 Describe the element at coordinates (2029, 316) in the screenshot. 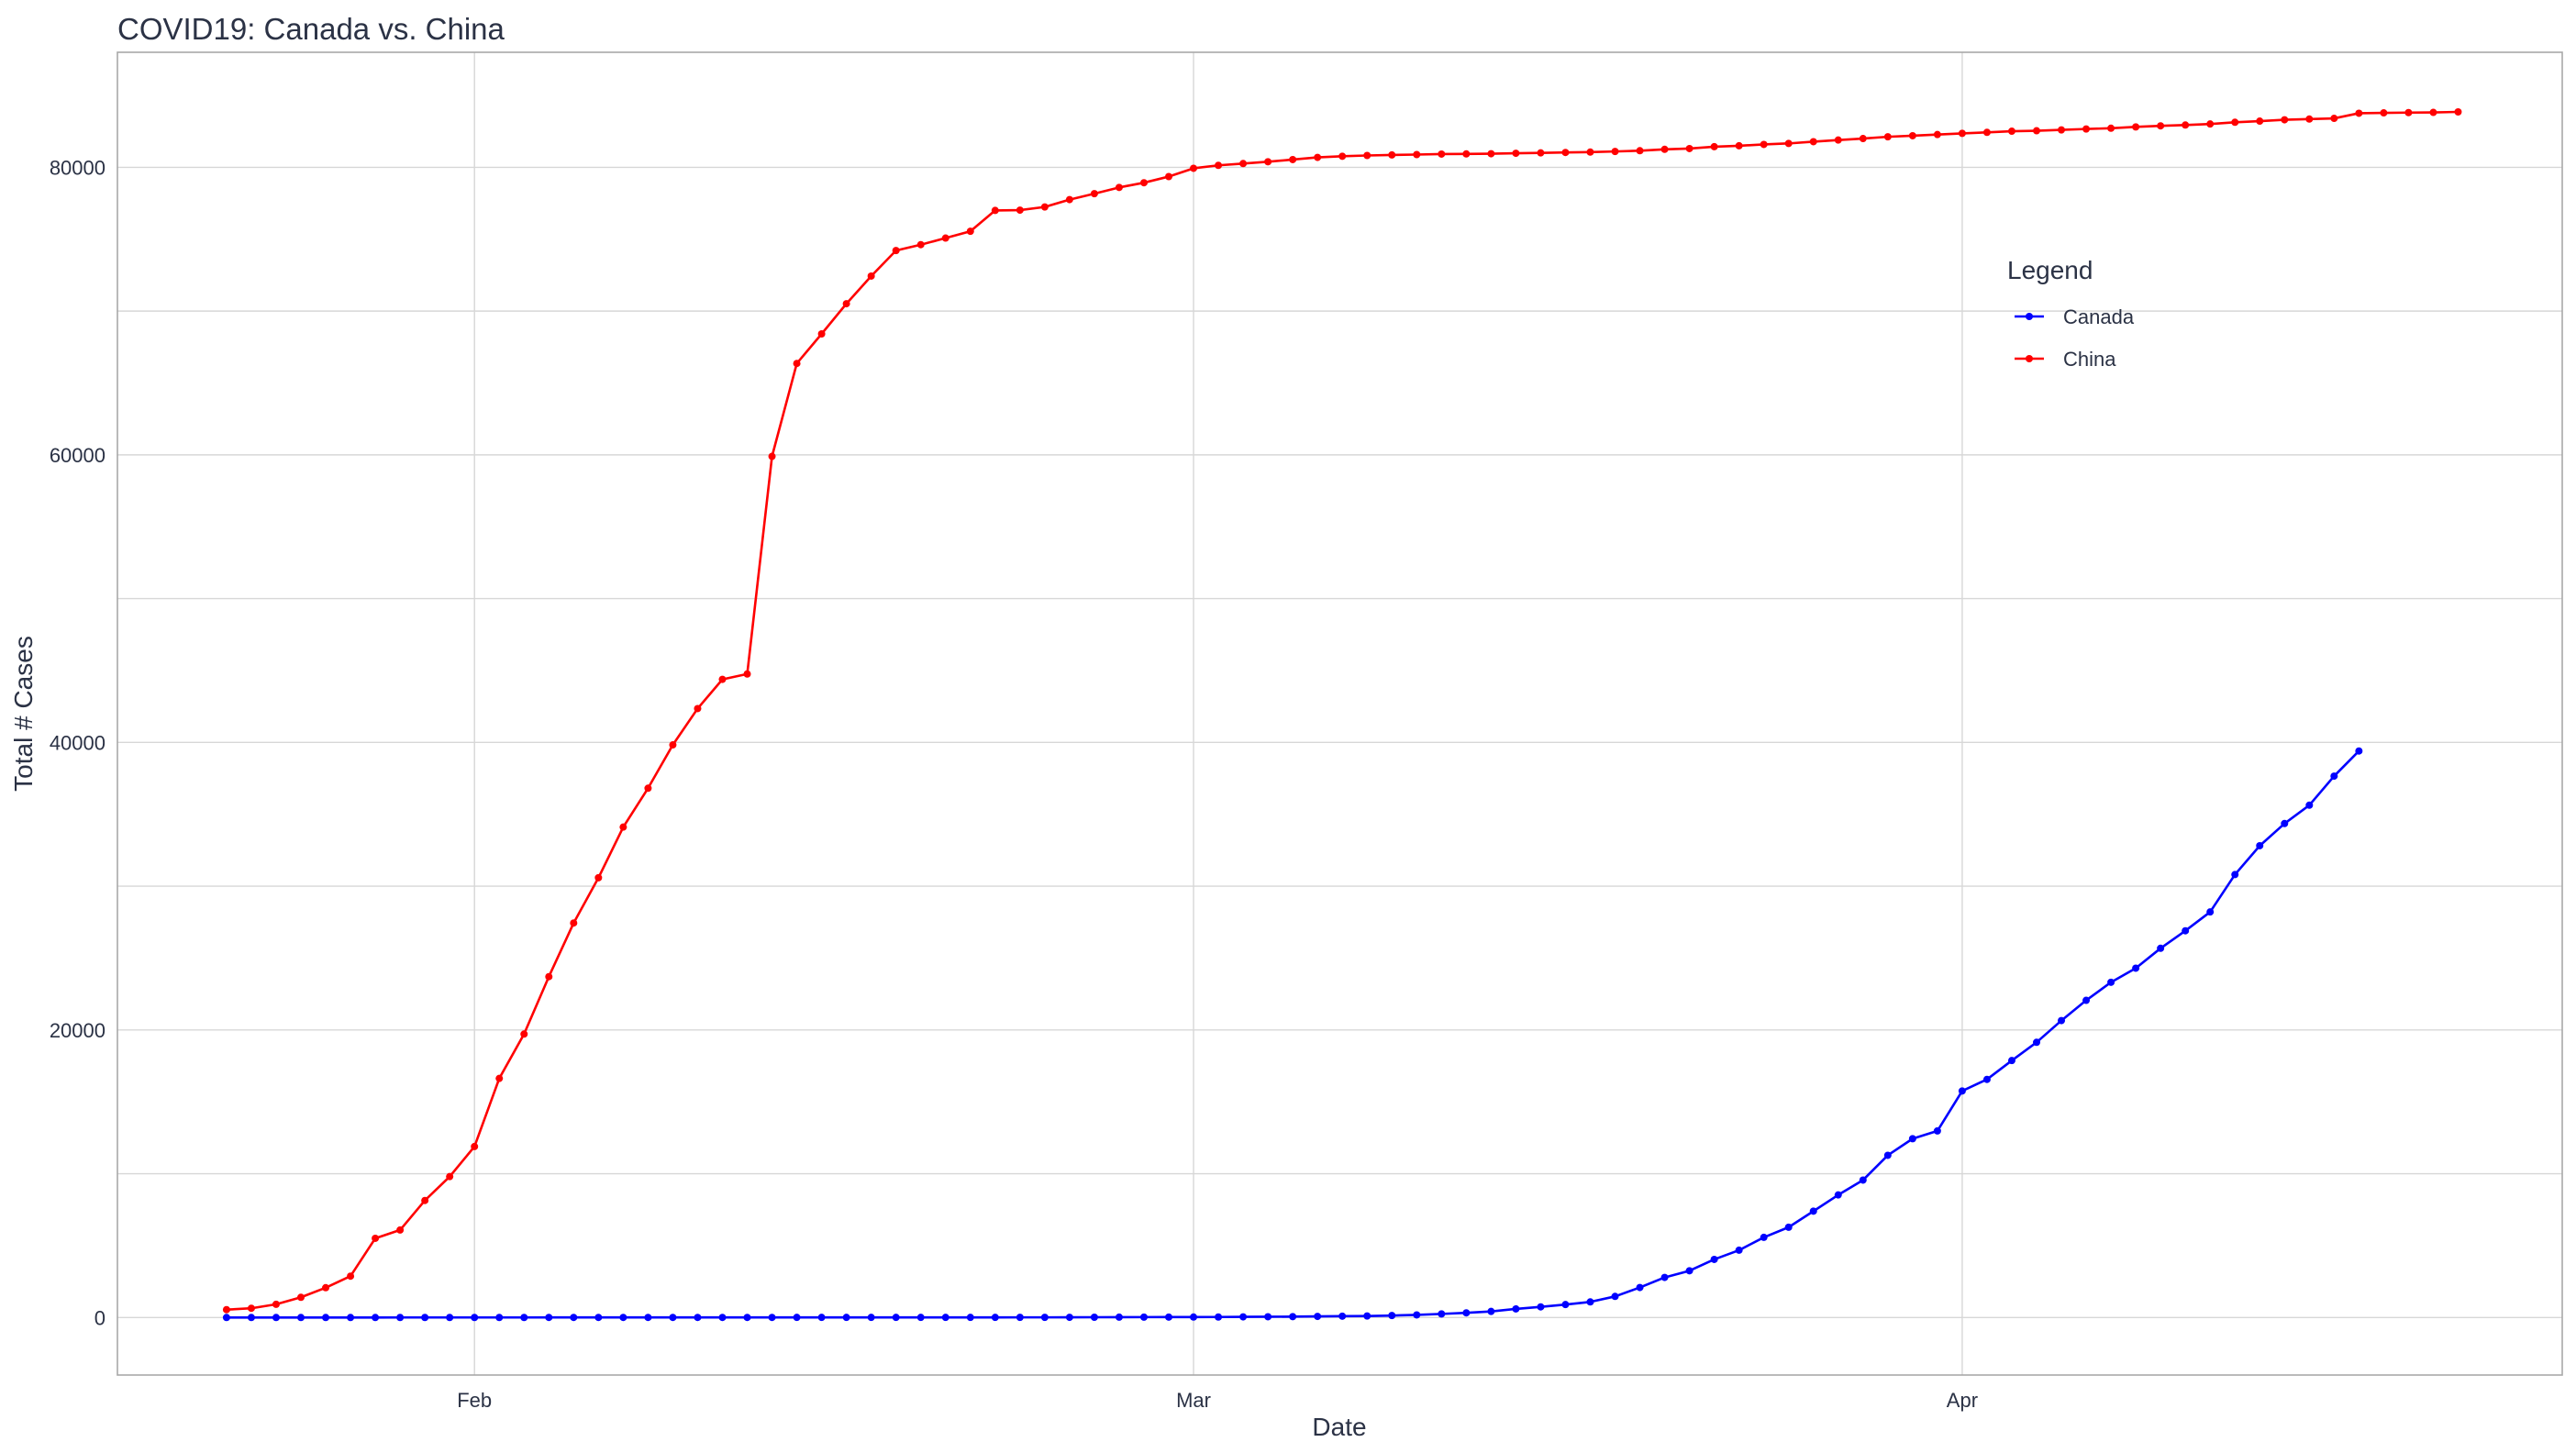

I see `legend-marker-canada` at that location.